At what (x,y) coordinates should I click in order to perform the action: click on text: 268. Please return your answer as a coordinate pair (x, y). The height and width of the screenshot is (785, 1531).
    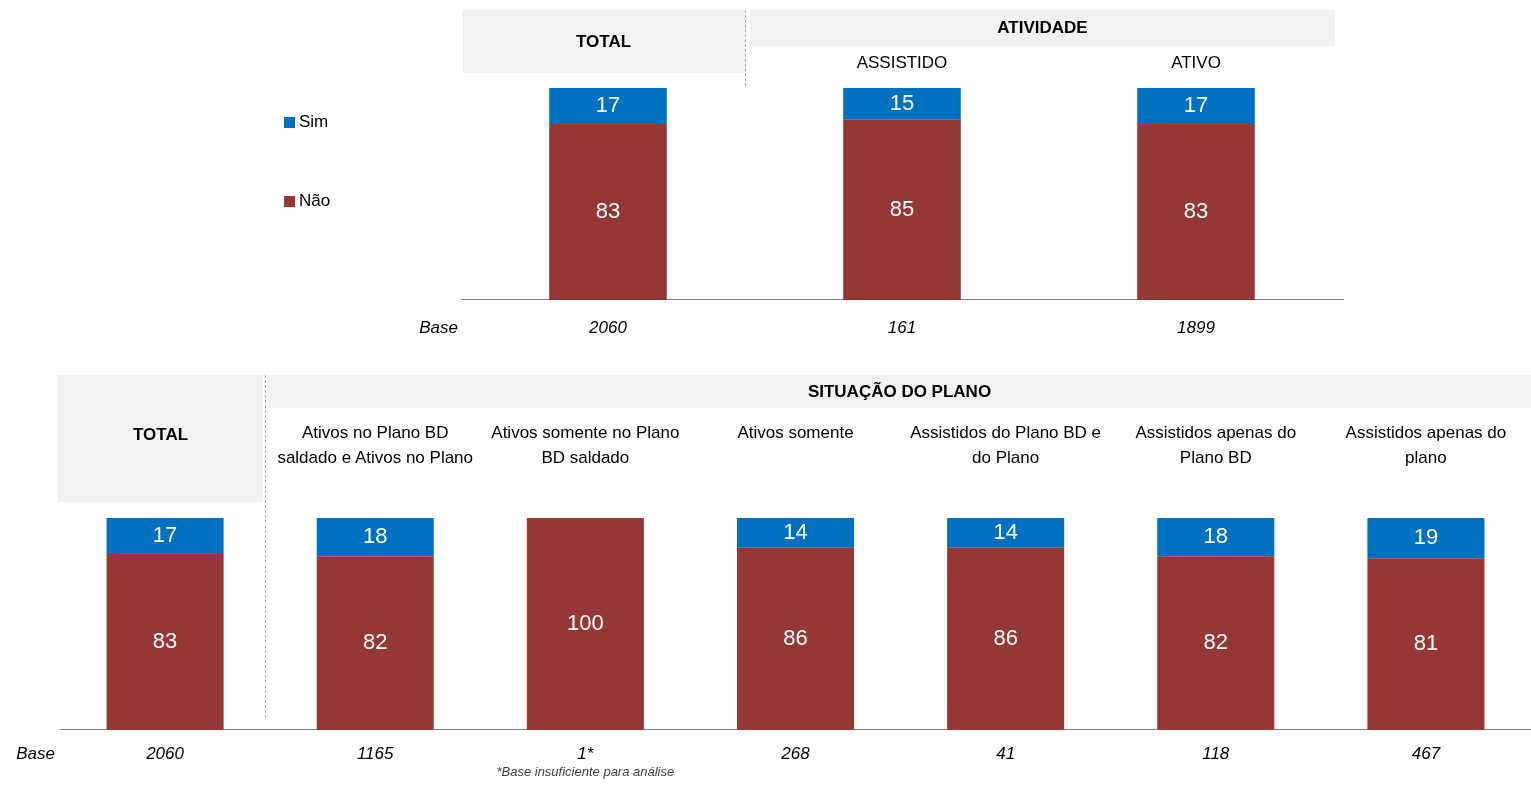
    Looking at the image, I should click on (795, 754).